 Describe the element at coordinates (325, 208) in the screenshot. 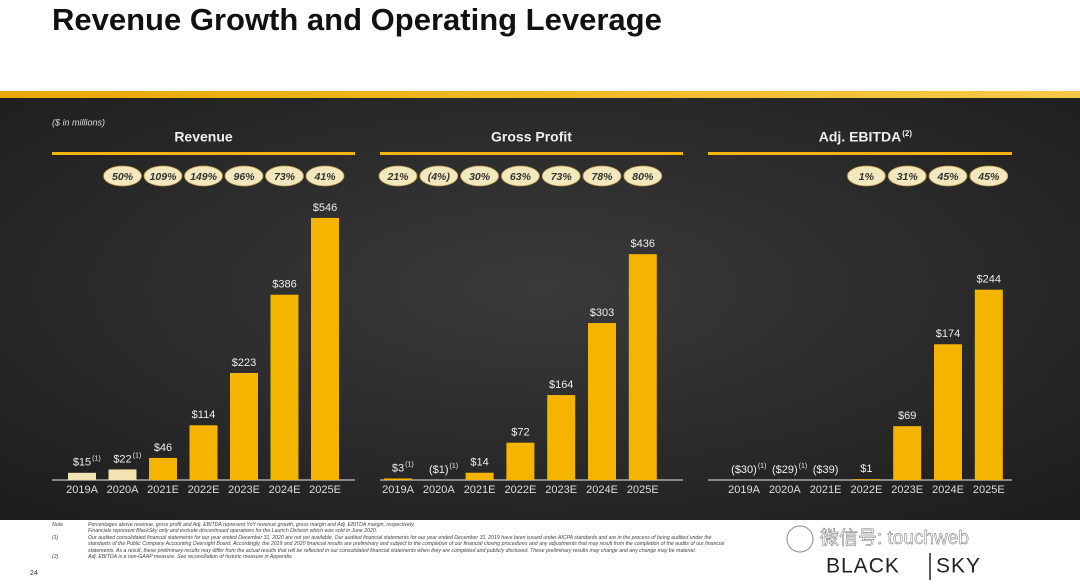

I see `value-label: $546` at that location.